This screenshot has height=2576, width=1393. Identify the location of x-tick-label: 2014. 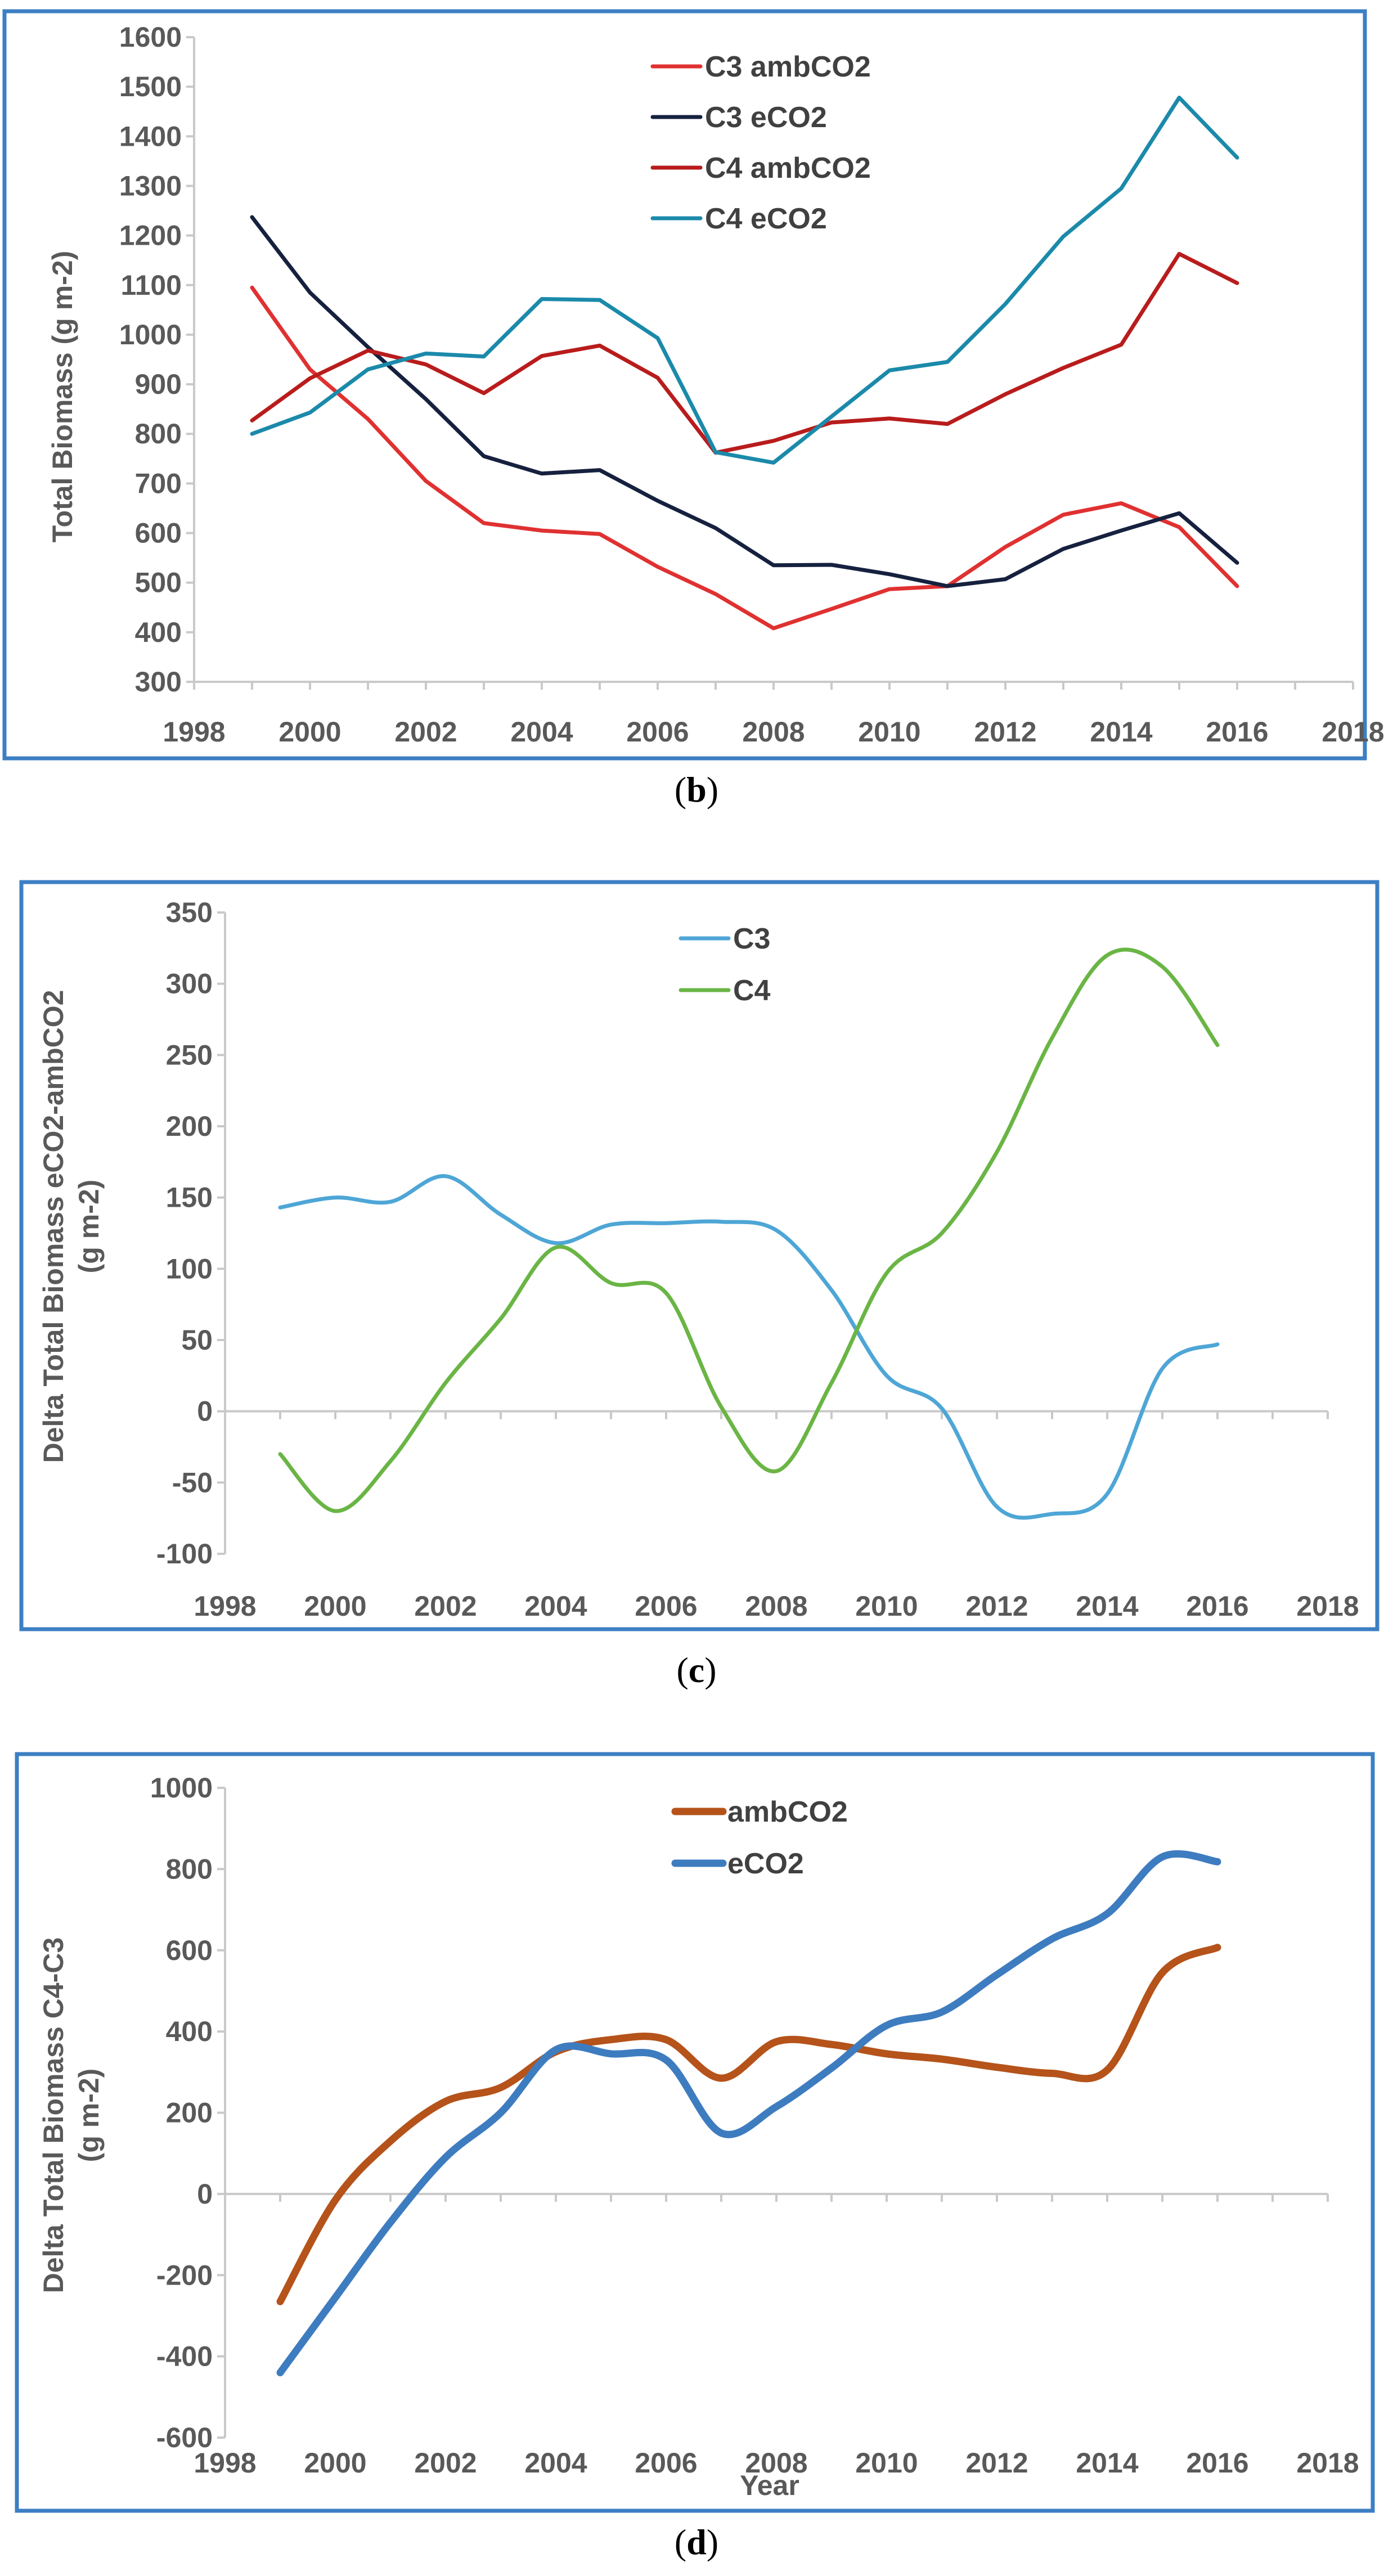
(1107, 2463).